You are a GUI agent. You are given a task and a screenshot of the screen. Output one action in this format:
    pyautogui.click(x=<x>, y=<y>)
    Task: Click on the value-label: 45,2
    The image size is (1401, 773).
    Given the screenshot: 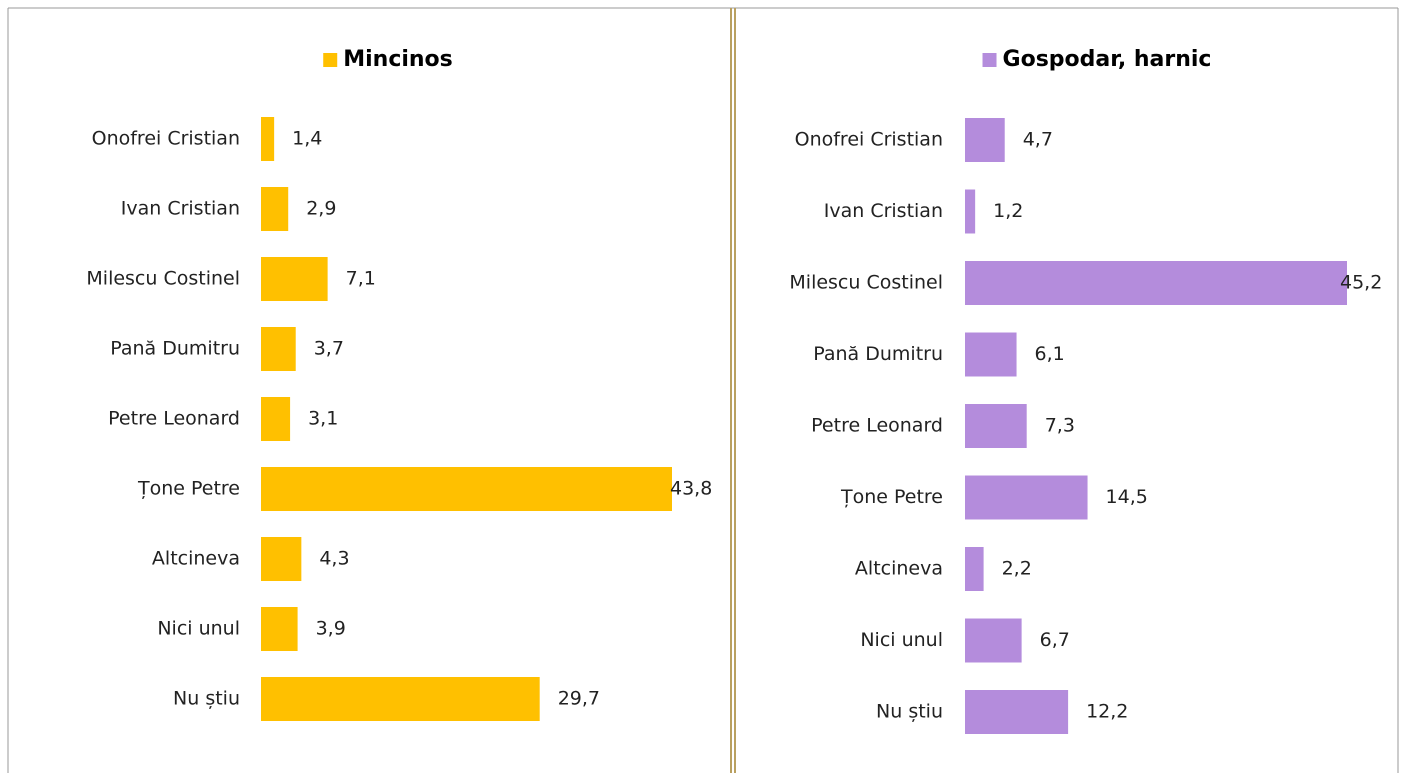 What is the action you would take?
    pyautogui.click(x=1361, y=283)
    